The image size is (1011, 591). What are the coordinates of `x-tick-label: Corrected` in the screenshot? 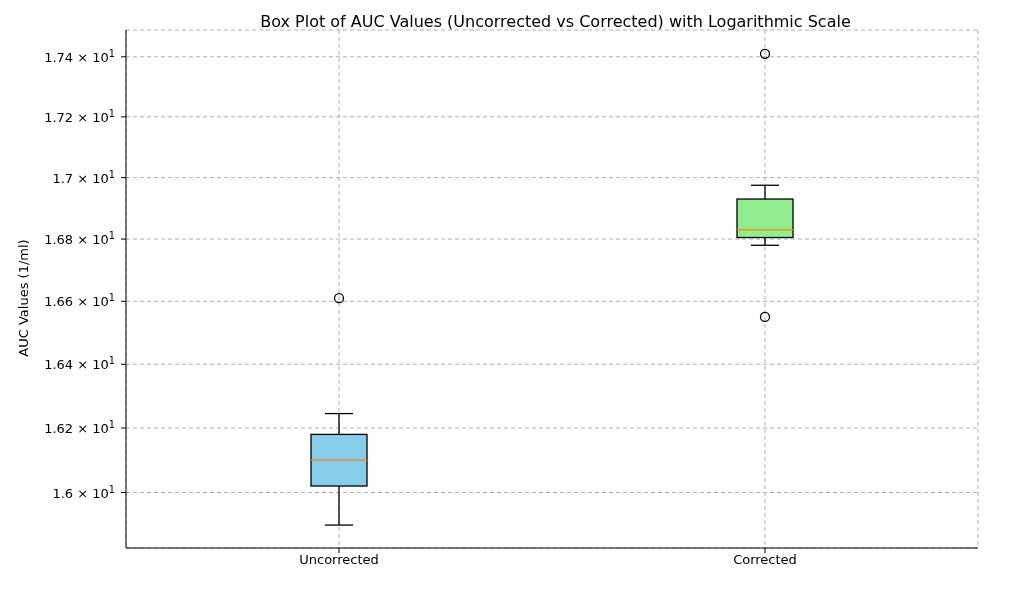 It's located at (765, 560).